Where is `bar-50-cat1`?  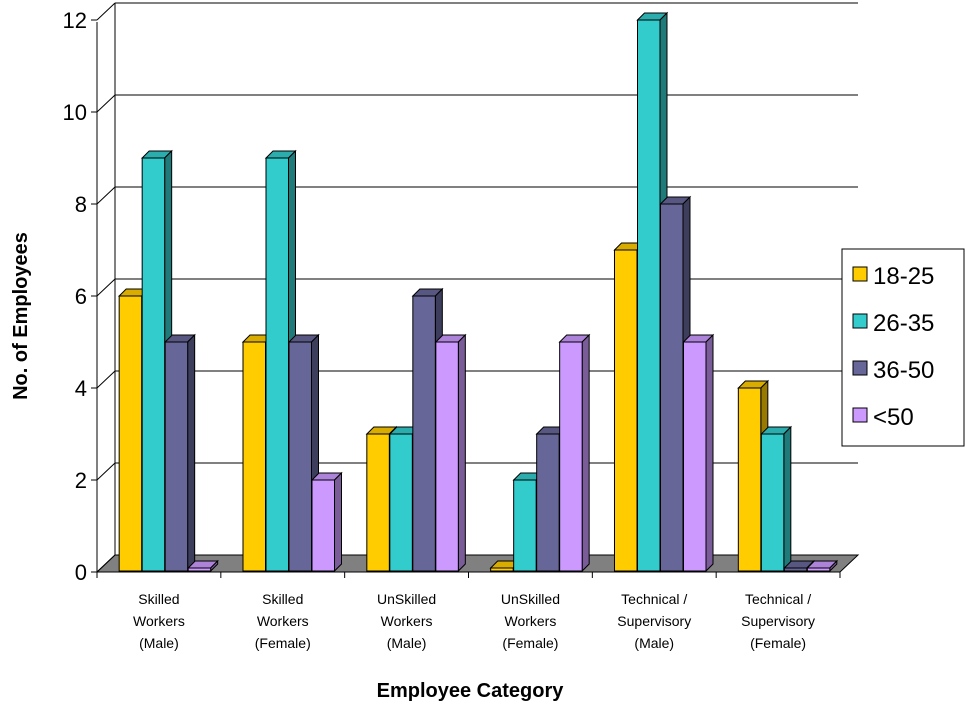
bar-50-cat1 is located at coordinates (202, 566).